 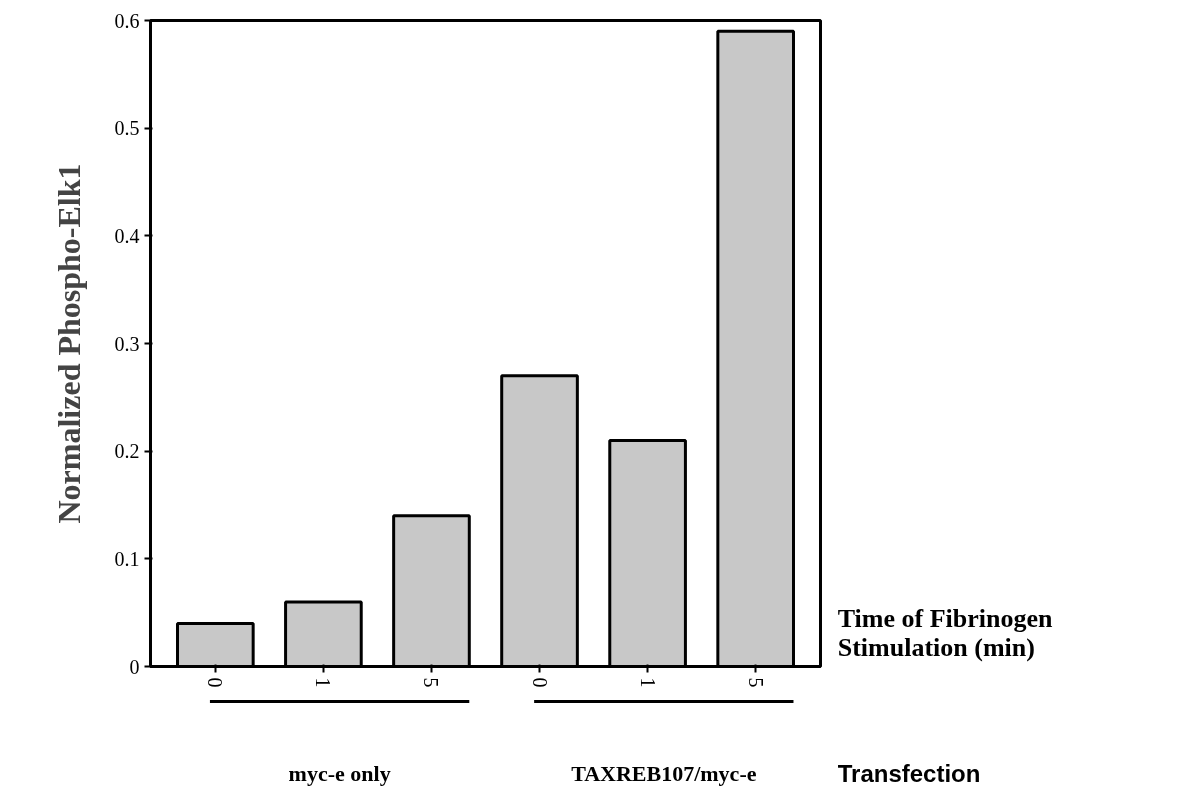 What do you see at coordinates (664, 773) in the screenshot?
I see `text: TAXREB107/myc-e` at bounding box center [664, 773].